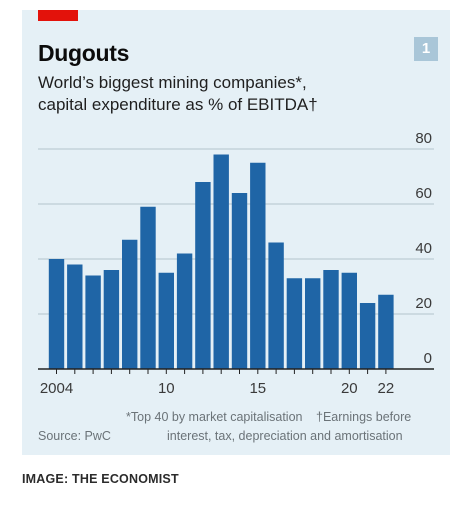 The image size is (476, 509). Describe the element at coordinates (331, 319) in the screenshot. I see `bar-2019` at that location.